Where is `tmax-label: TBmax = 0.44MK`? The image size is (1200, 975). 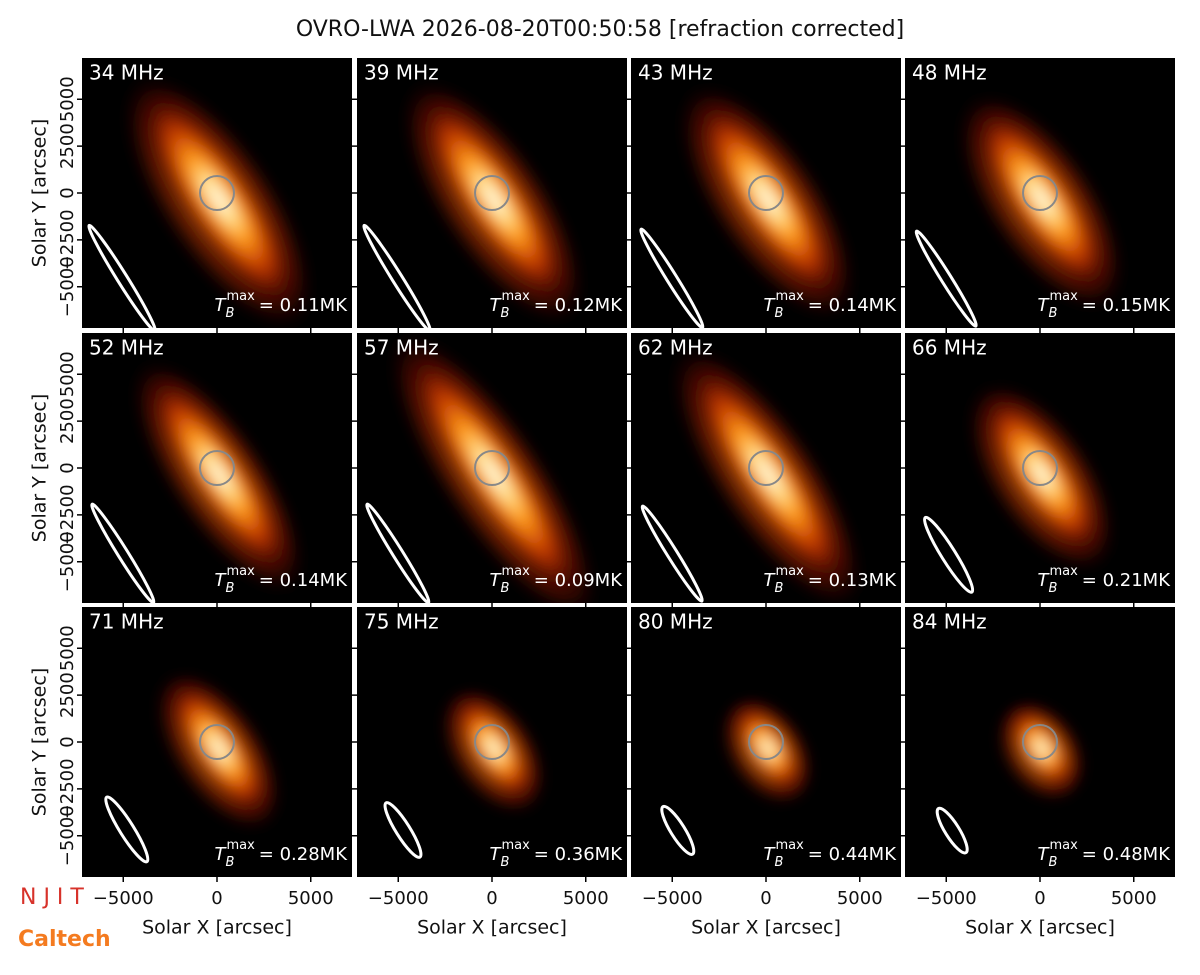 tmax-label: TBmax = 0.44MK is located at coordinates (831, 854).